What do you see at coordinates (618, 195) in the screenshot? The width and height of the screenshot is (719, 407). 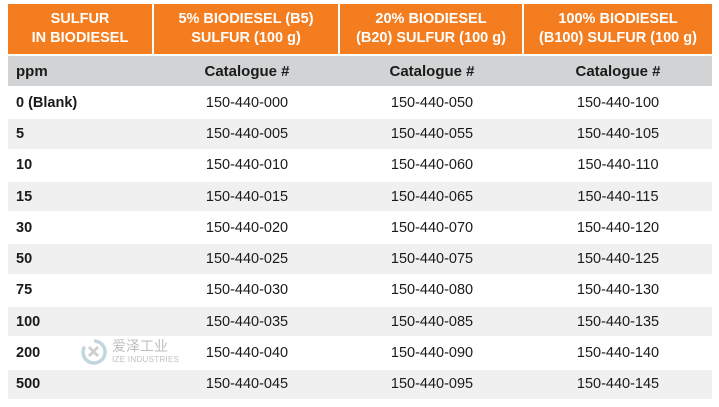 I see `b100-catalogue-number: 150-440-115` at bounding box center [618, 195].